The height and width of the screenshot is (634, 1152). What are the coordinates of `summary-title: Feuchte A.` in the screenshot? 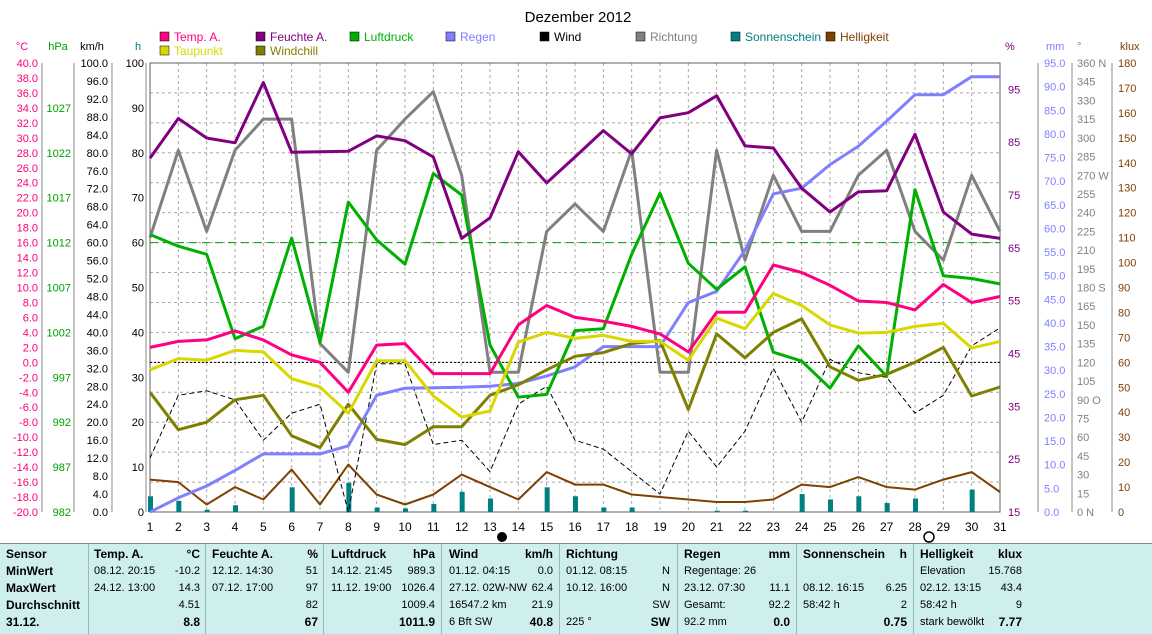 It's located at (242, 554).